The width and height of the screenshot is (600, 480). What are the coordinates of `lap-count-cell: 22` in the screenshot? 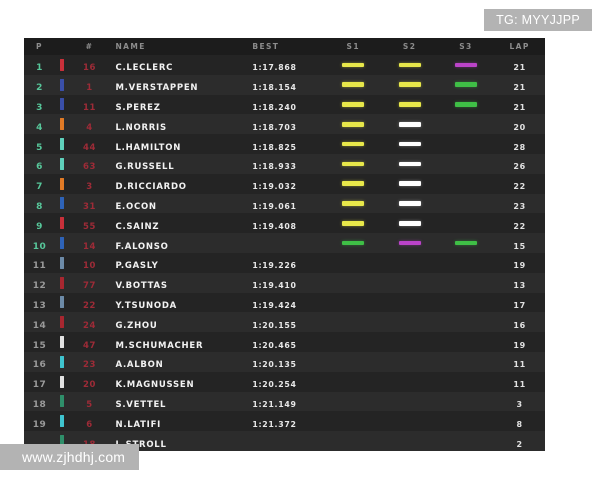 It's located at (519, 223).